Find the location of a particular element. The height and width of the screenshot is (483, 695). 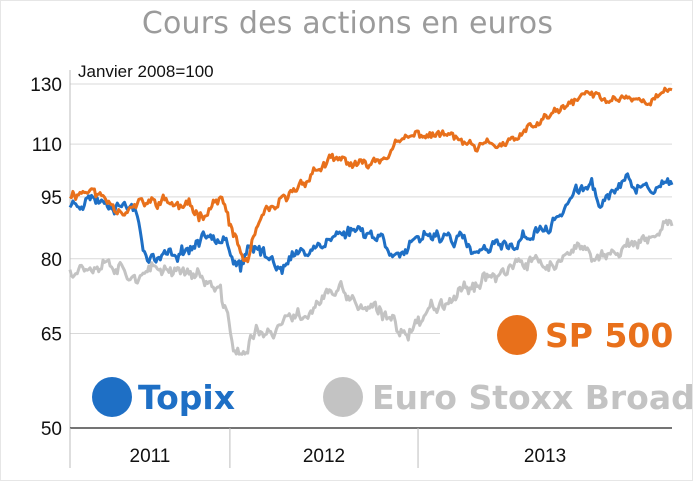

legend-marker-topix is located at coordinates (112, 397).